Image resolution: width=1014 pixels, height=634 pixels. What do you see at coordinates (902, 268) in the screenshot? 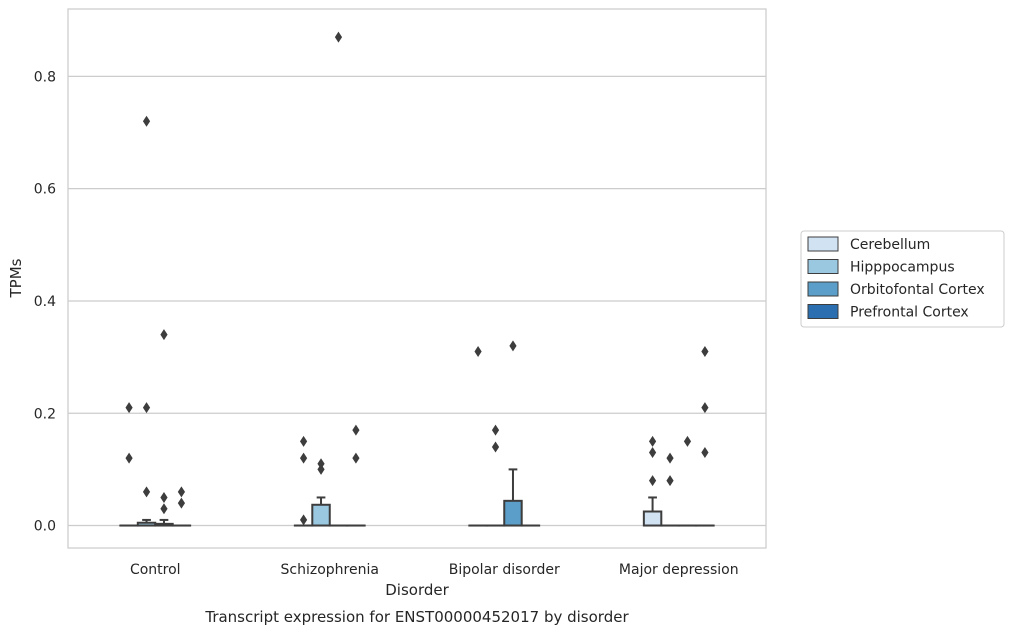
I see `legend-label: Hipppocampus` at bounding box center [902, 268].